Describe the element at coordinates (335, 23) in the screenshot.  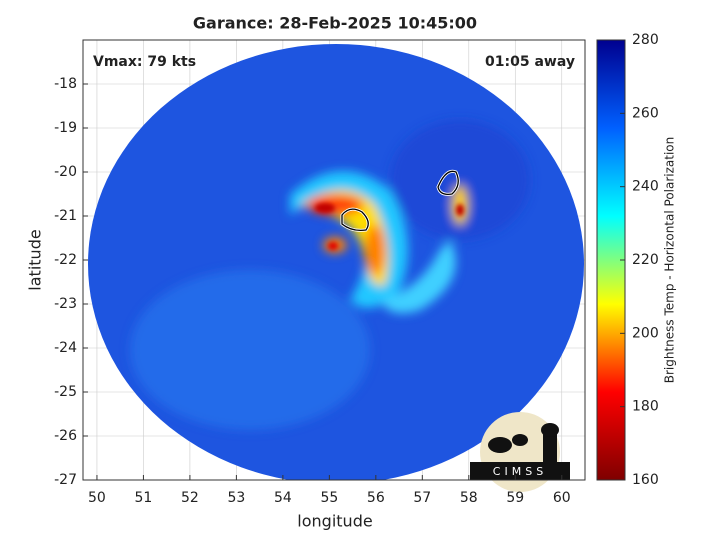
I see `chart-title: Garance: 28-Feb-2025 10:45:00` at that location.